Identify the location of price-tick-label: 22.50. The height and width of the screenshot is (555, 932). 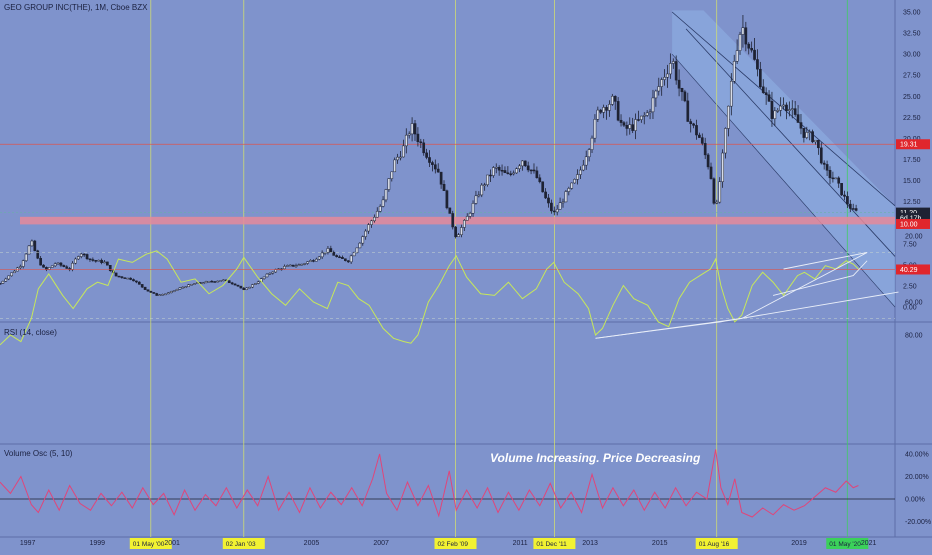
(912, 118).